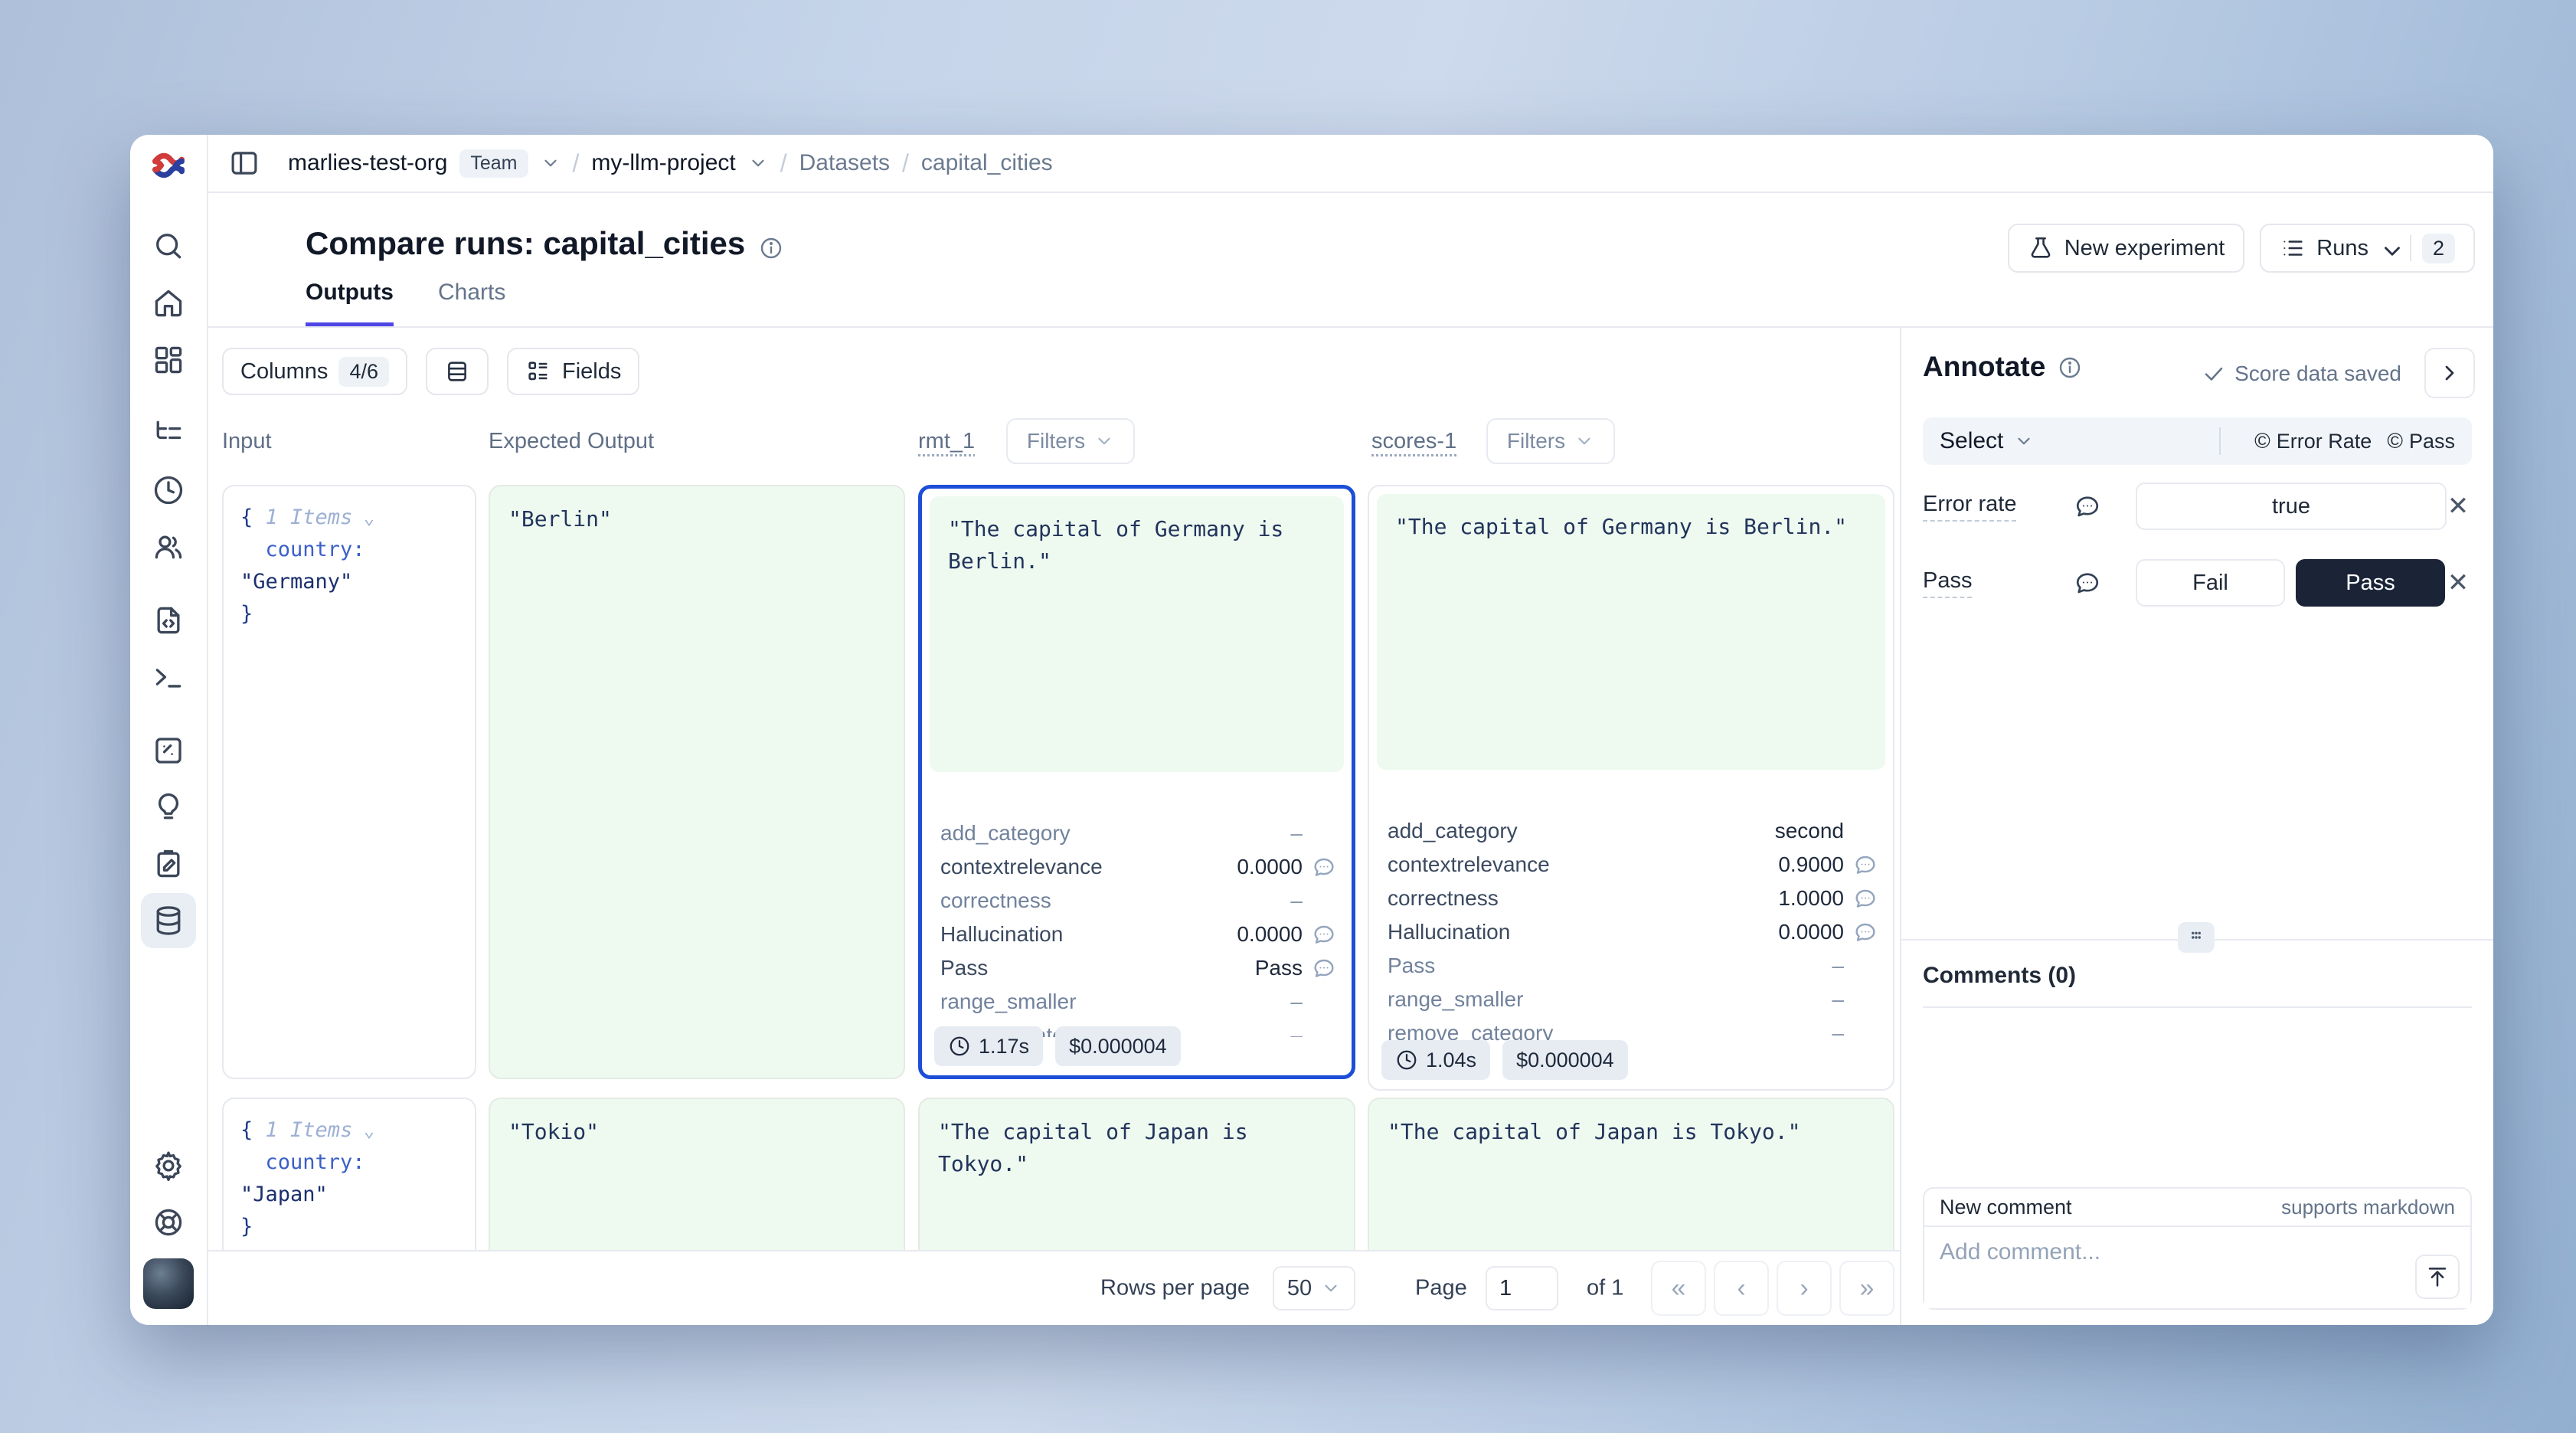 This screenshot has height=1433, width=2576. I want to click on collapse-panel-button, so click(2449, 373).